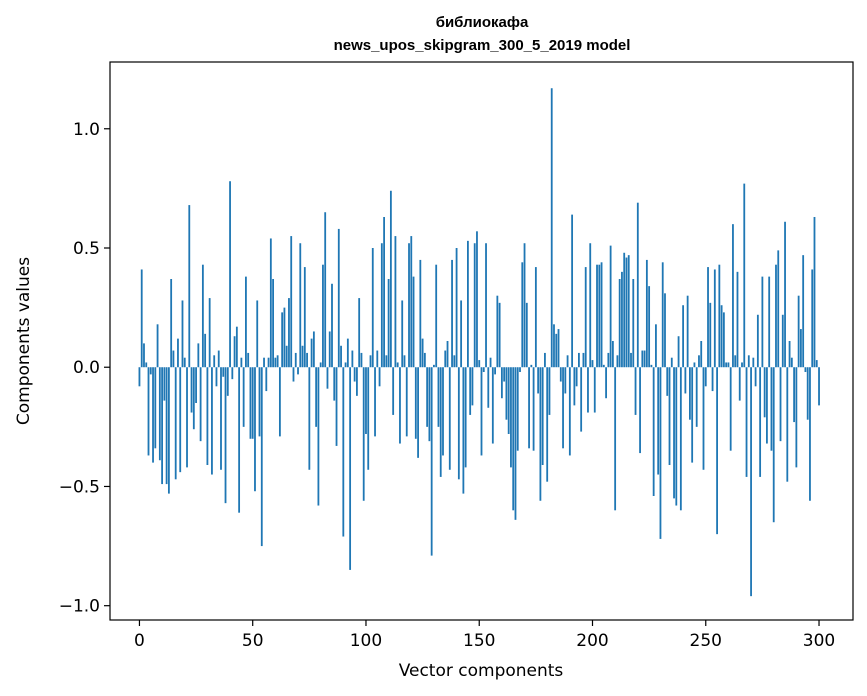 The height and width of the screenshot is (696, 867). I want to click on chart-title: библиокафа, so click(482, 22).